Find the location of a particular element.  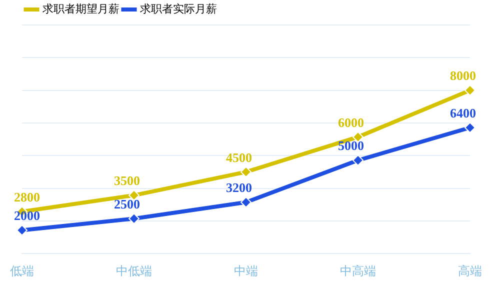

x-tick-label: 高端 is located at coordinates (470, 271).